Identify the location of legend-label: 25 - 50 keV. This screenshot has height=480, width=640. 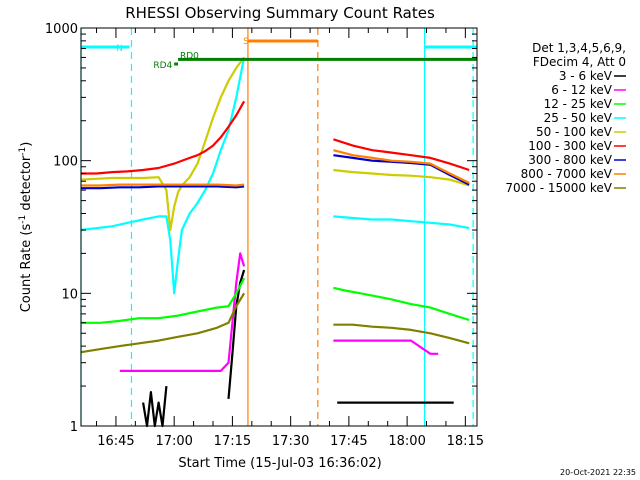
(578, 118).